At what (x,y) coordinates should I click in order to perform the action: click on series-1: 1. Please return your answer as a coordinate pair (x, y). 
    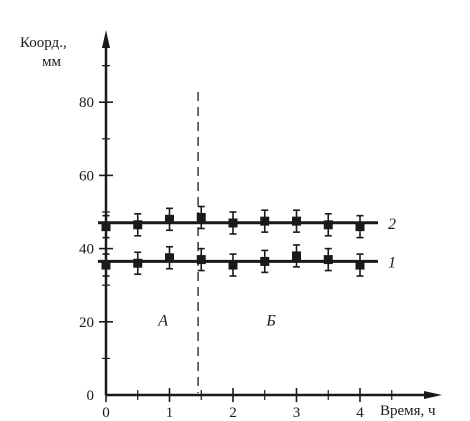
    Looking at the image, I should click on (247, 260).